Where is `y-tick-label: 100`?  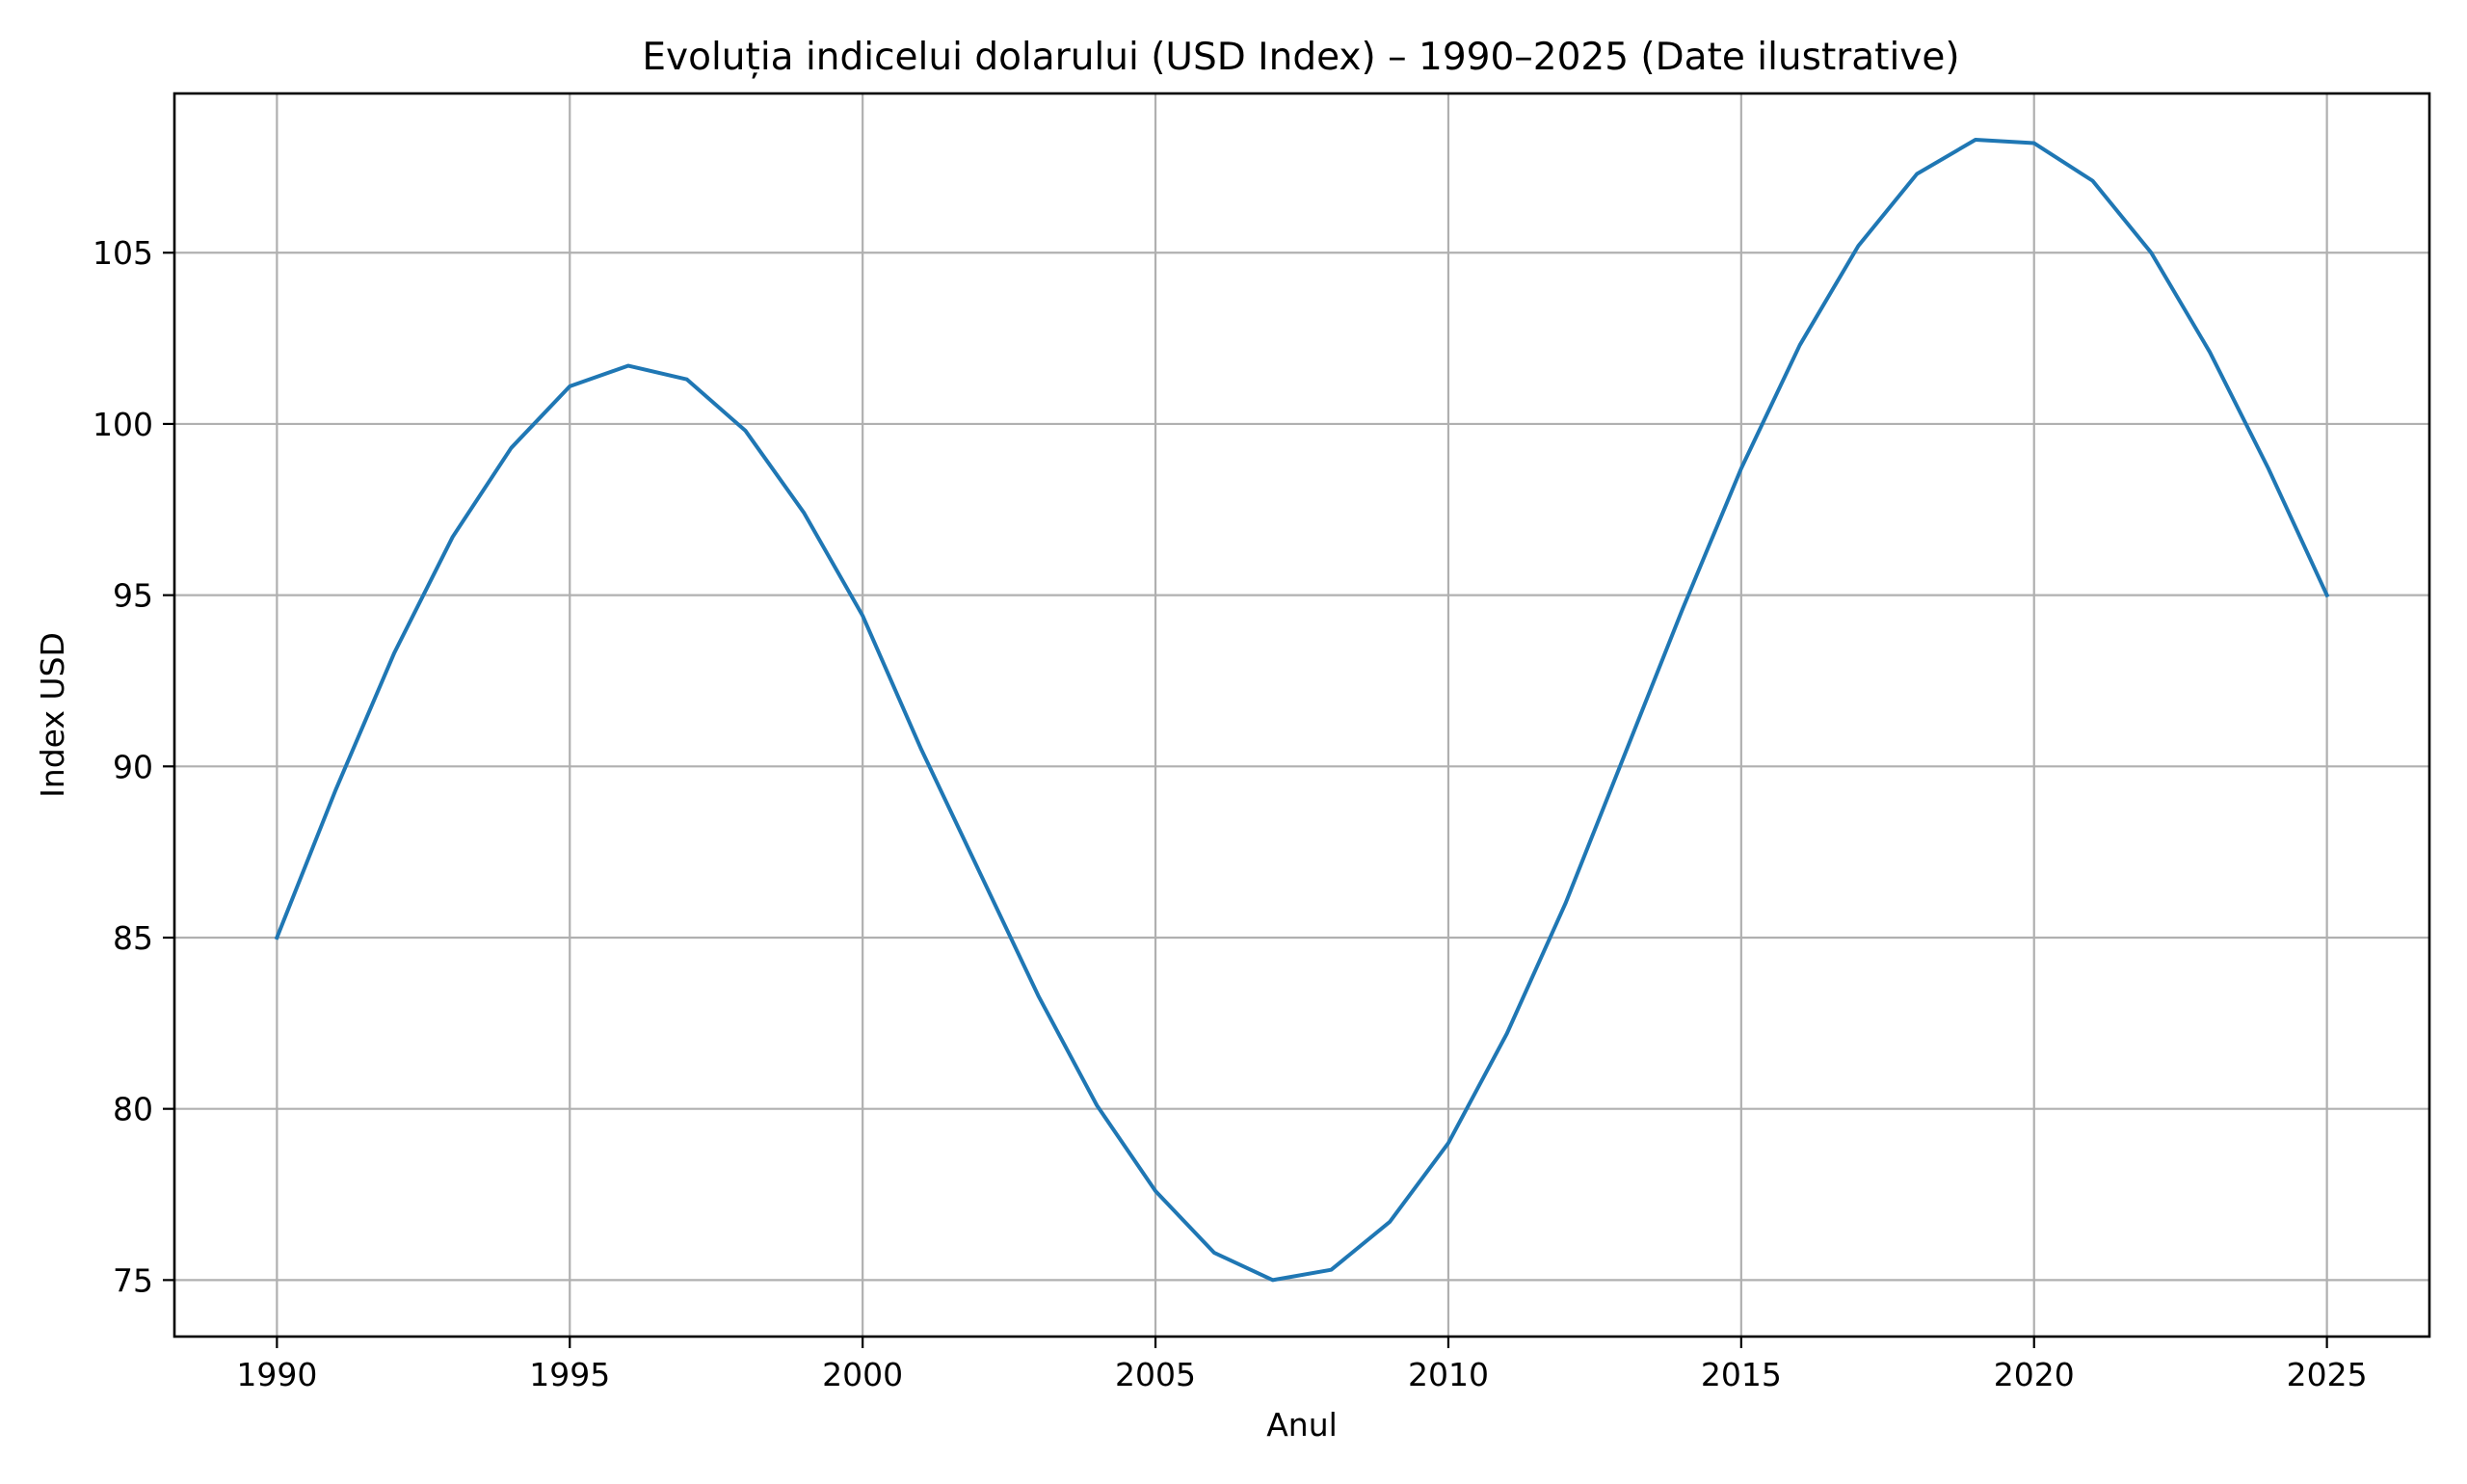 y-tick-label: 100 is located at coordinates (123, 424).